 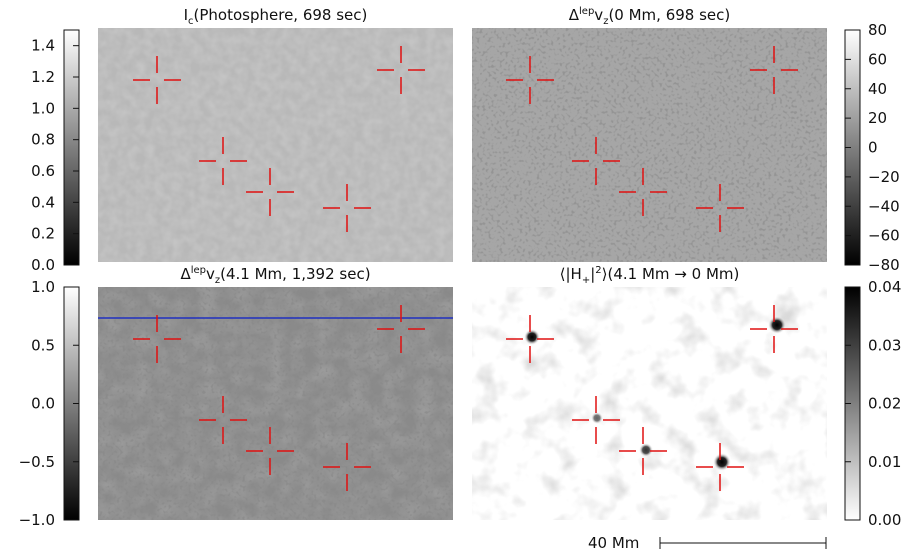 I want to click on tick-label: 0.8, so click(x=43, y=140).